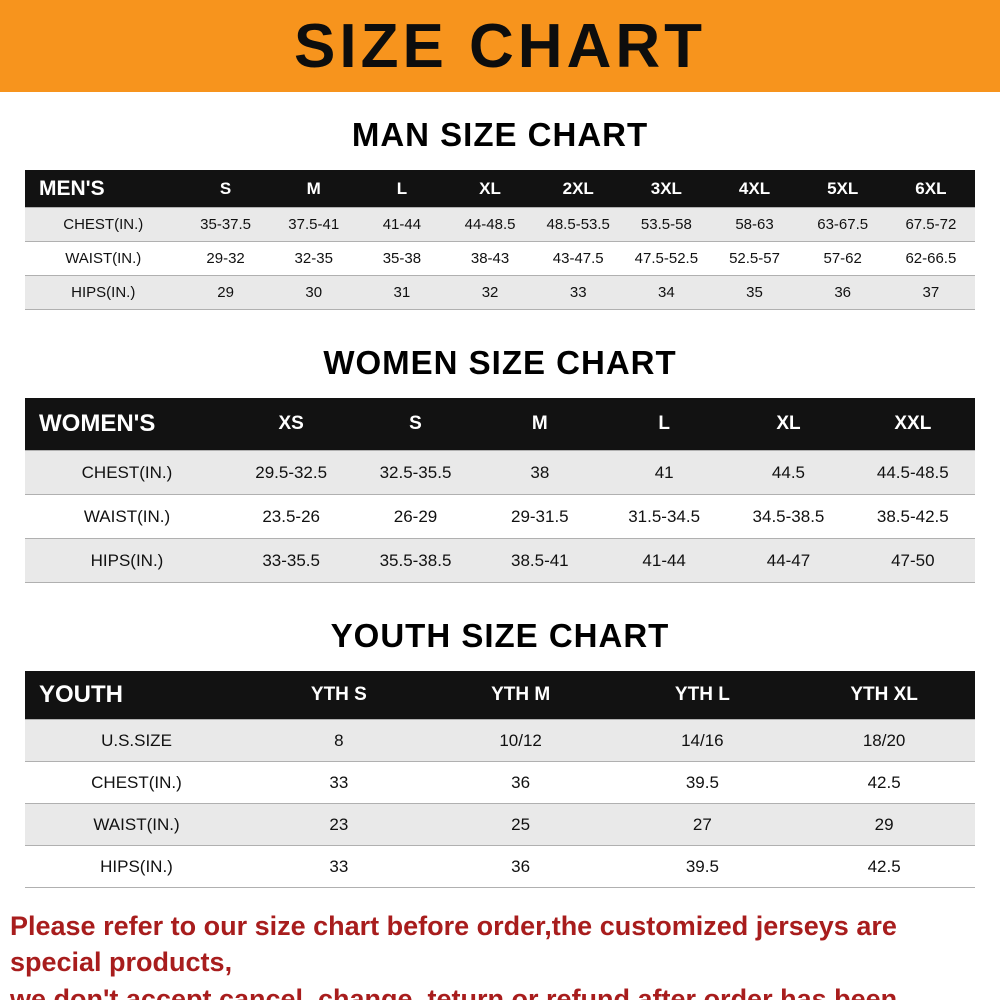 Image resolution: width=1000 pixels, height=1000 pixels. I want to click on value-cell: 27, so click(702, 824).